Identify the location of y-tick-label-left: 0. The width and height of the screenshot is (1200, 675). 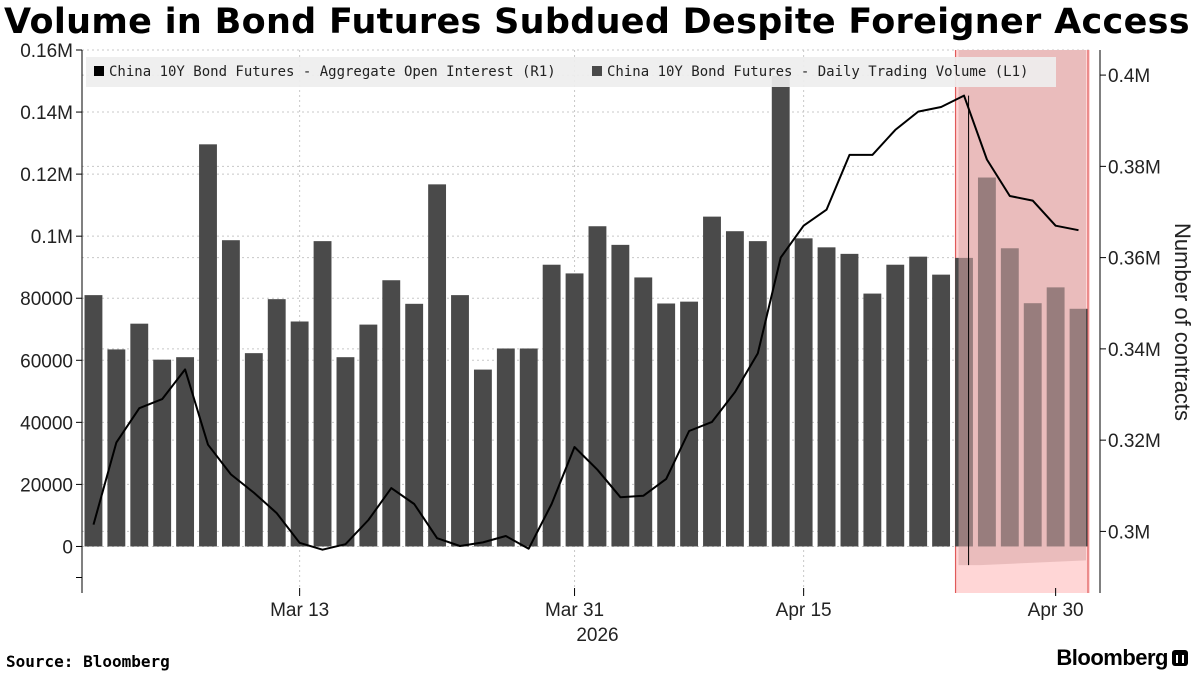
(67, 547).